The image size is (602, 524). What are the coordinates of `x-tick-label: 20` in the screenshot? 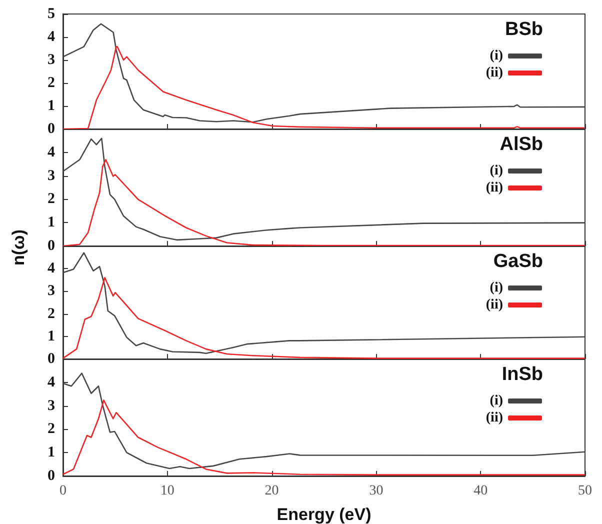 It's located at (271, 491).